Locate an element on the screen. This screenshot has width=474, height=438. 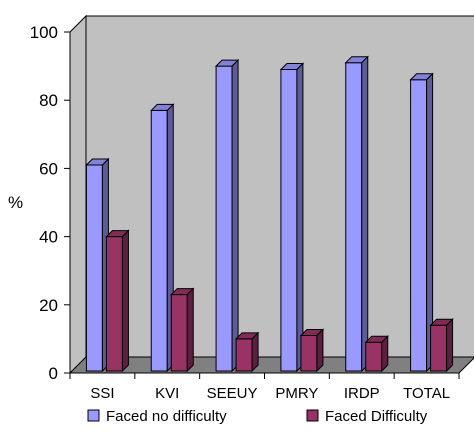
y-tick-label: 100 is located at coordinates (44, 32).